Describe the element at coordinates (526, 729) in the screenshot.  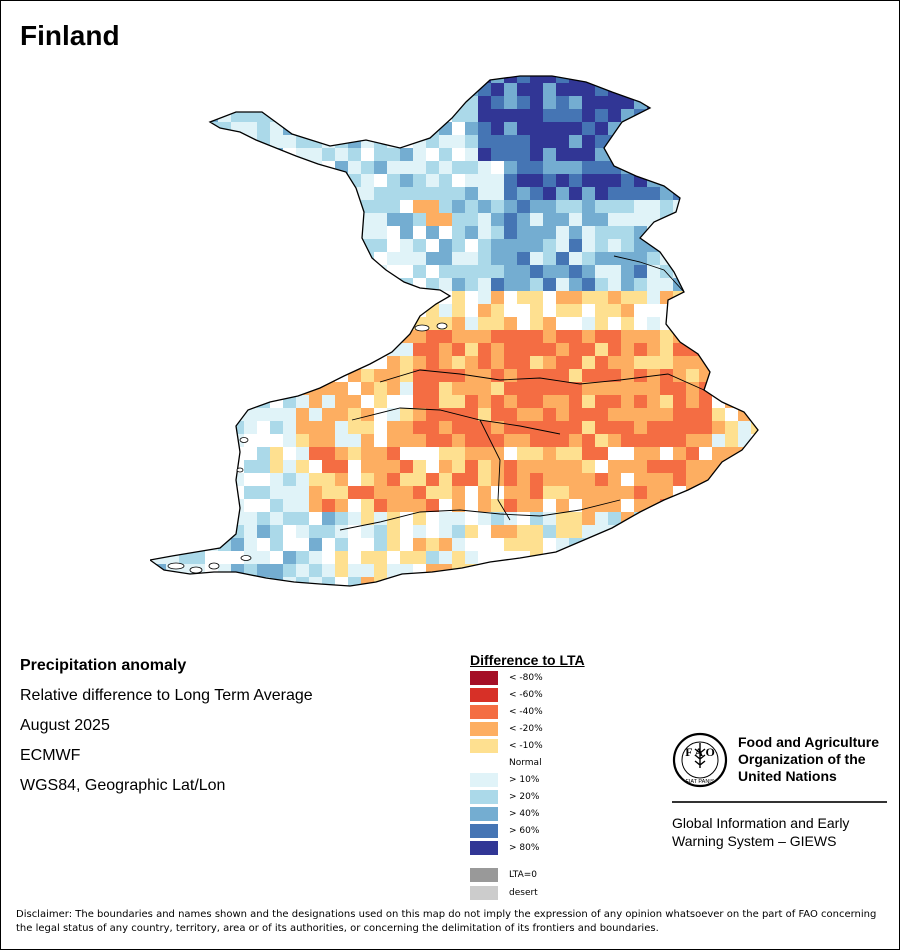
I see `legend-label: < -20%` at that location.